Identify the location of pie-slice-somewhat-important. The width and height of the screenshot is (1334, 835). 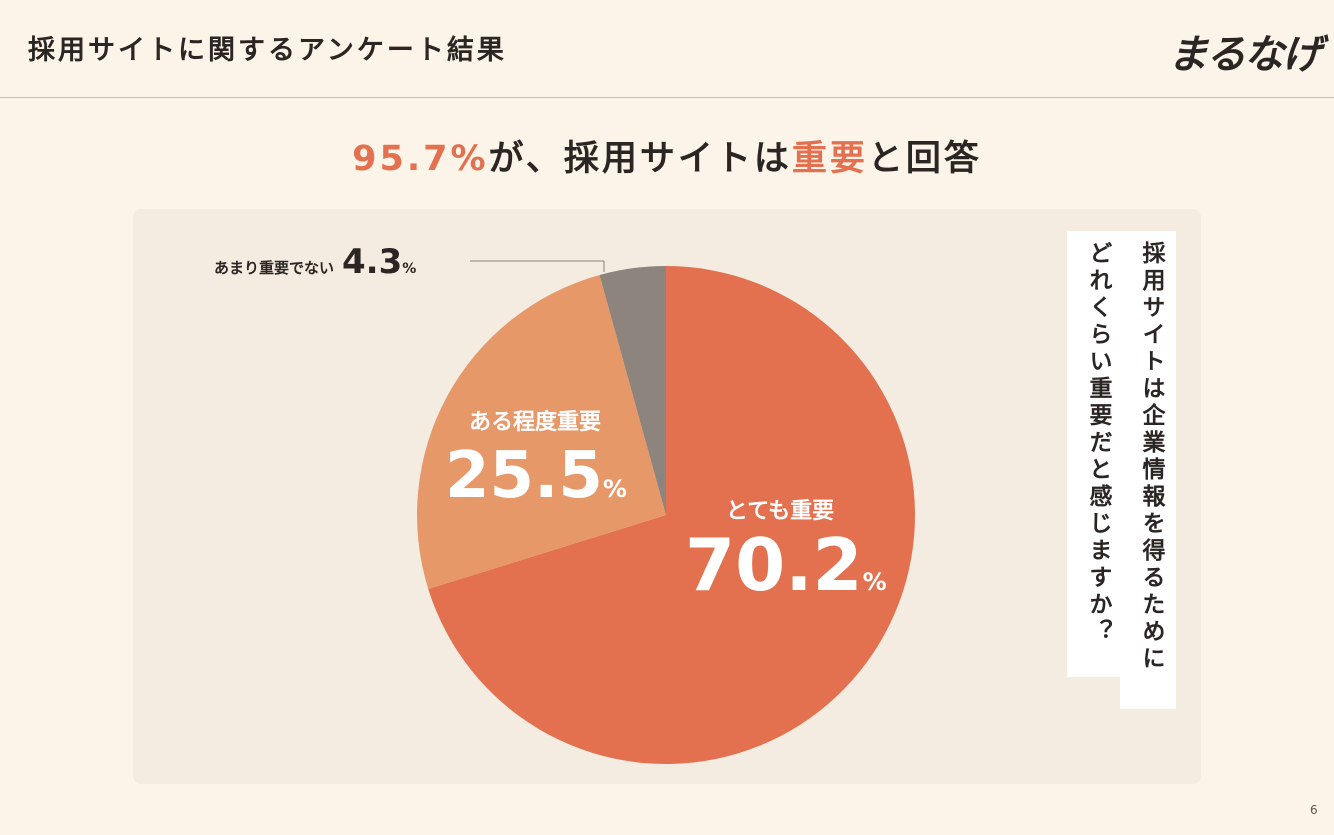
(541, 432).